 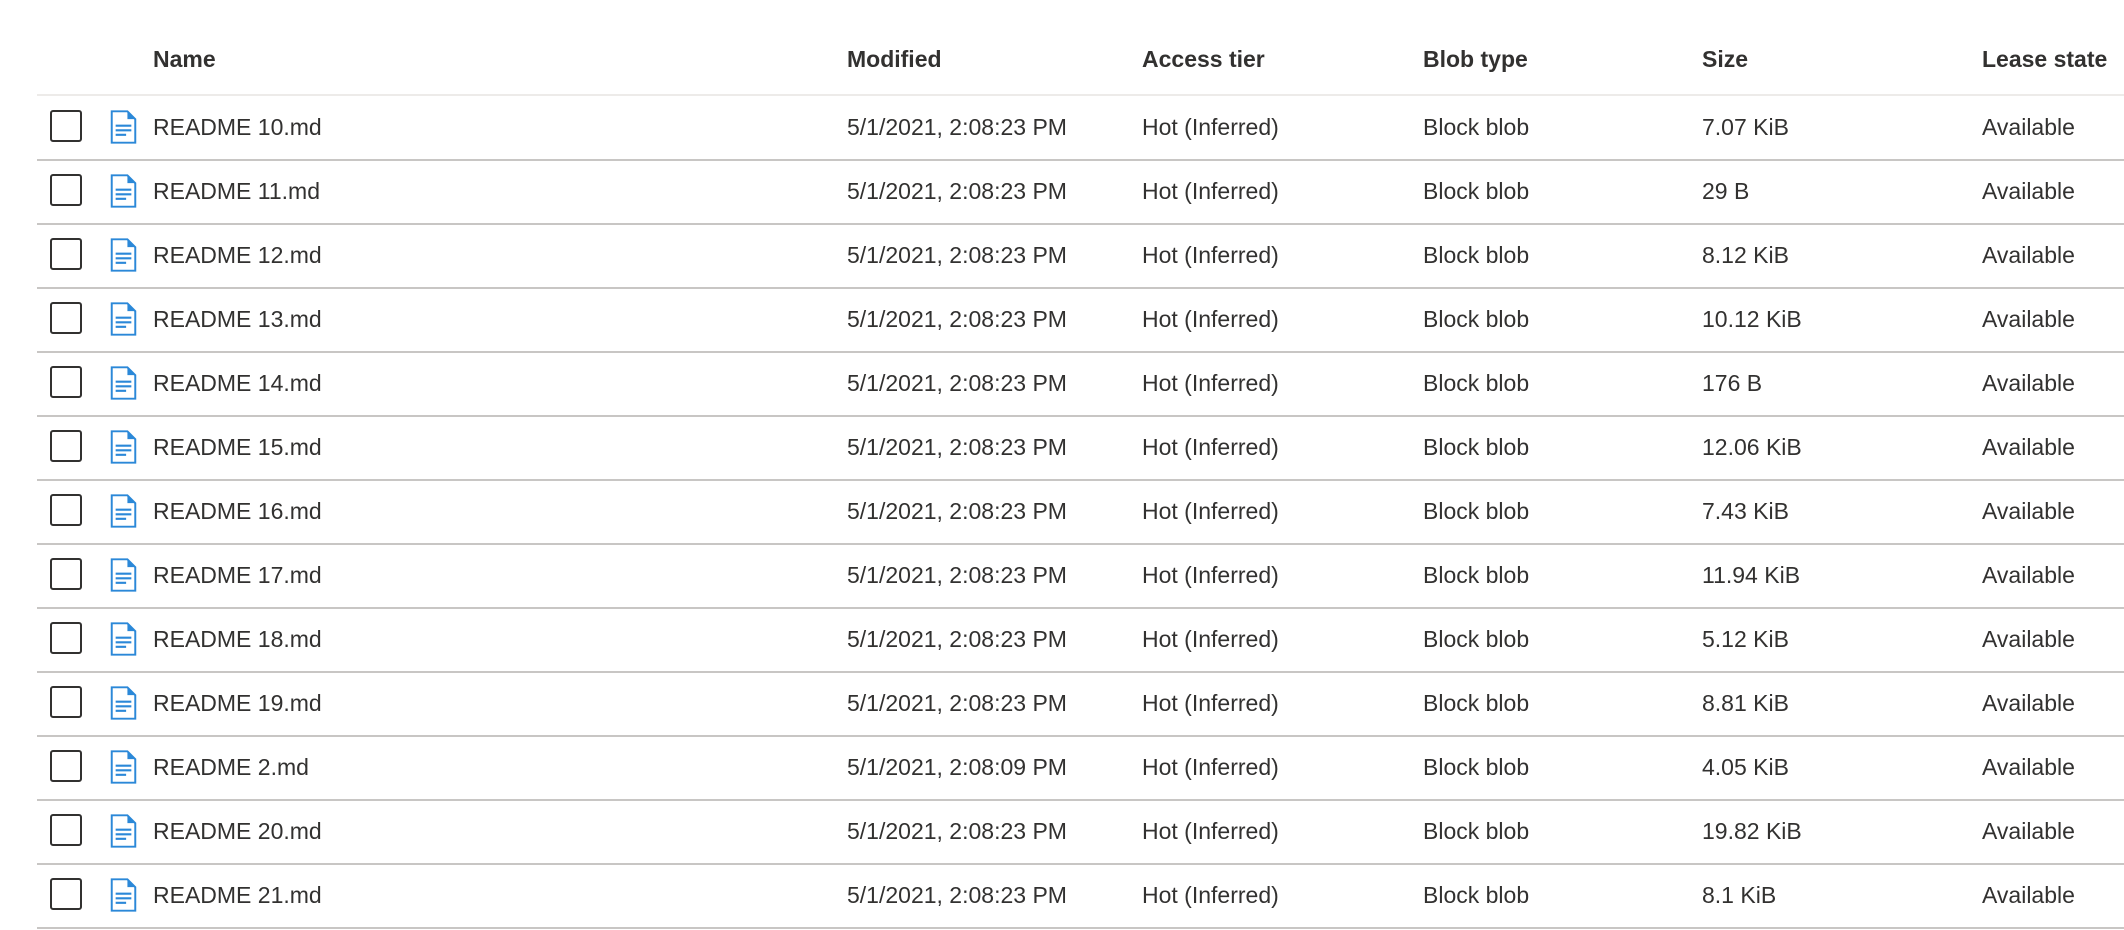 I want to click on column-header-size: Size, so click(x=1725, y=59).